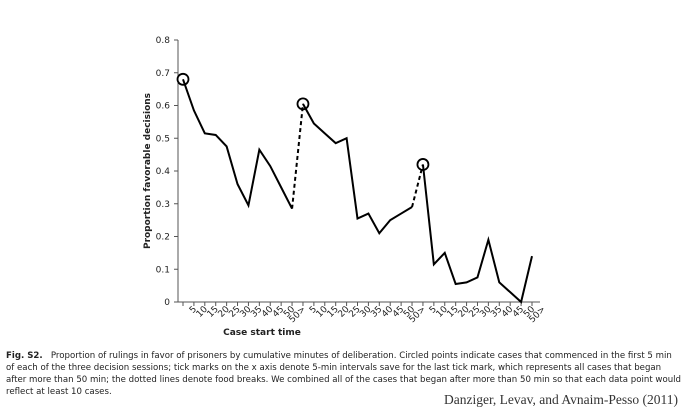  I want to click on y-tick-label: 0.4, so click(163, 172).